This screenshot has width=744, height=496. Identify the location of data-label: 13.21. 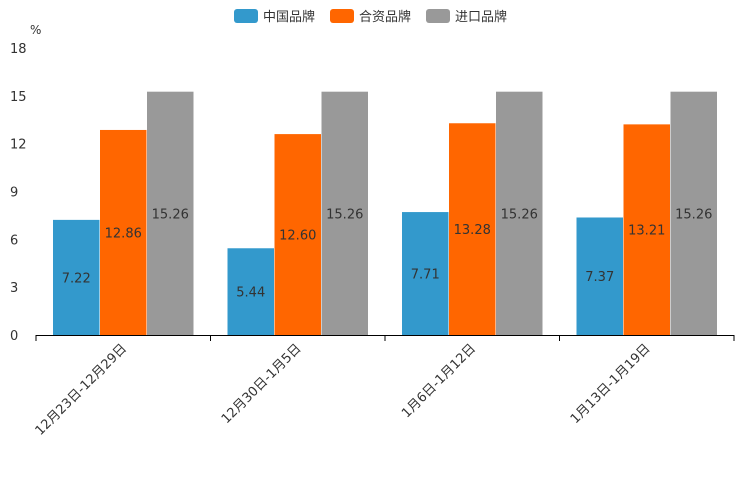
(646, 231).